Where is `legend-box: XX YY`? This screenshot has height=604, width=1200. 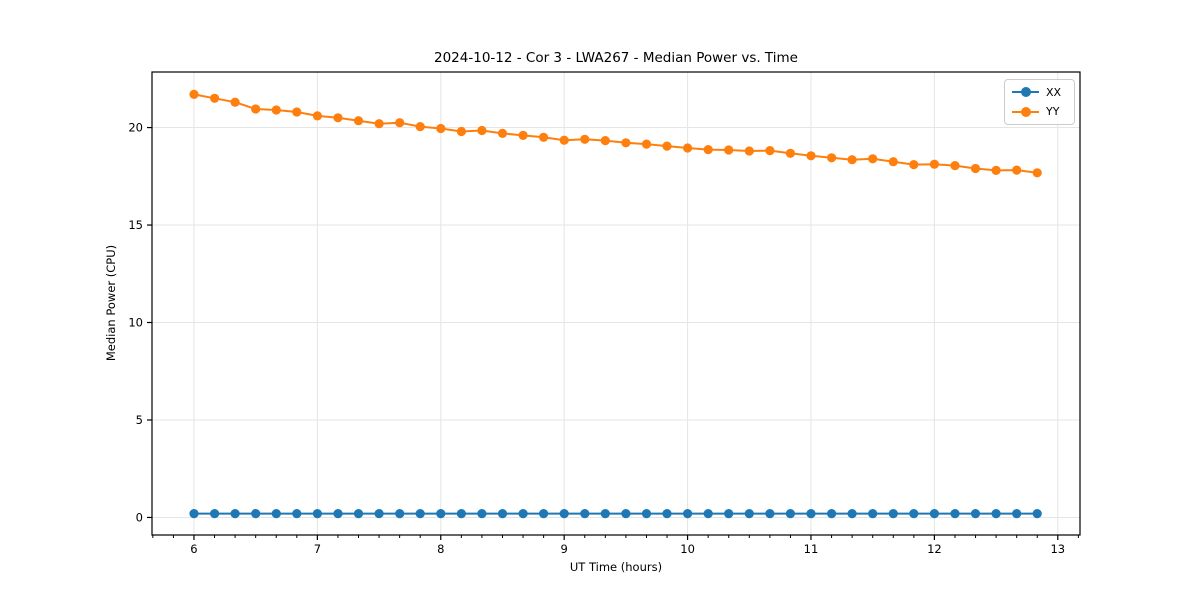
legend-box: XX YY is located at coordinates (1039, 102).